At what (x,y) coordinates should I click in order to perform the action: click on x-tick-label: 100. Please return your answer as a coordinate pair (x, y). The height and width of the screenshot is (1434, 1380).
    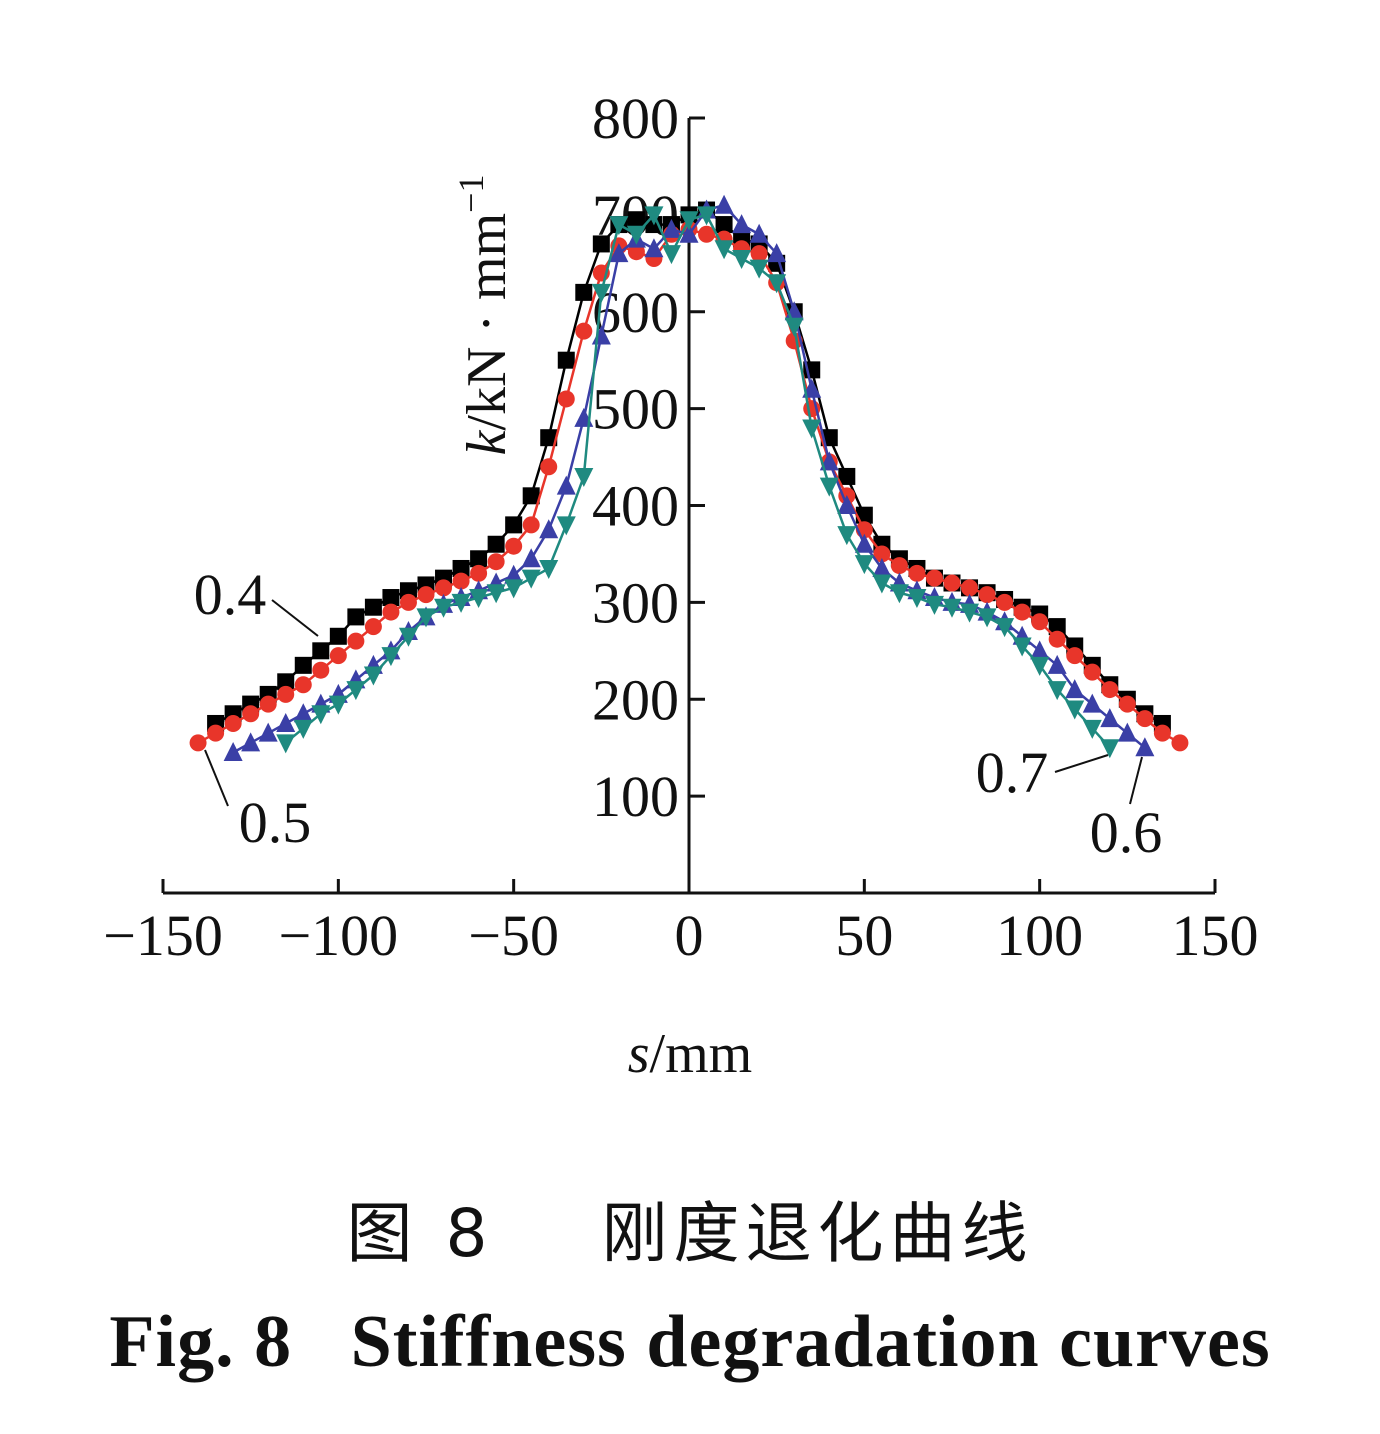
    Looking at the image, I should click on (1039, 935).